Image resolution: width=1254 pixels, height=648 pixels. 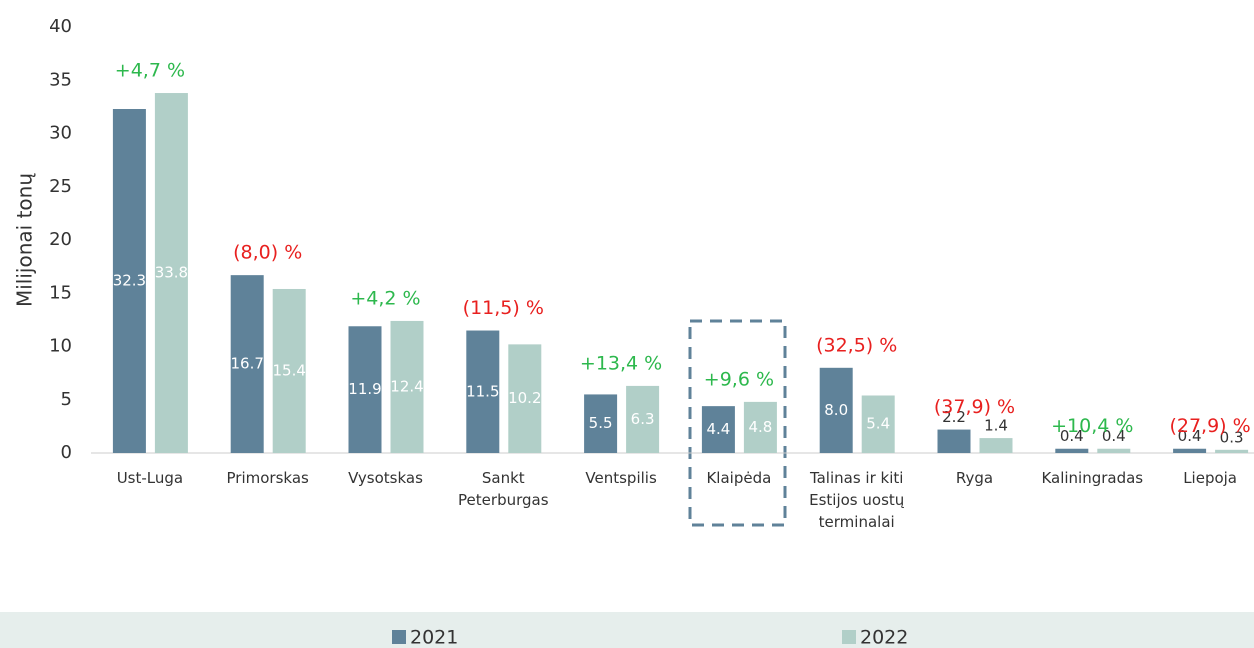 What do you see at coordinates (1232, 437) in the screenshot?
I see `value-label: 0.3` at bounding box center [1232, 437].